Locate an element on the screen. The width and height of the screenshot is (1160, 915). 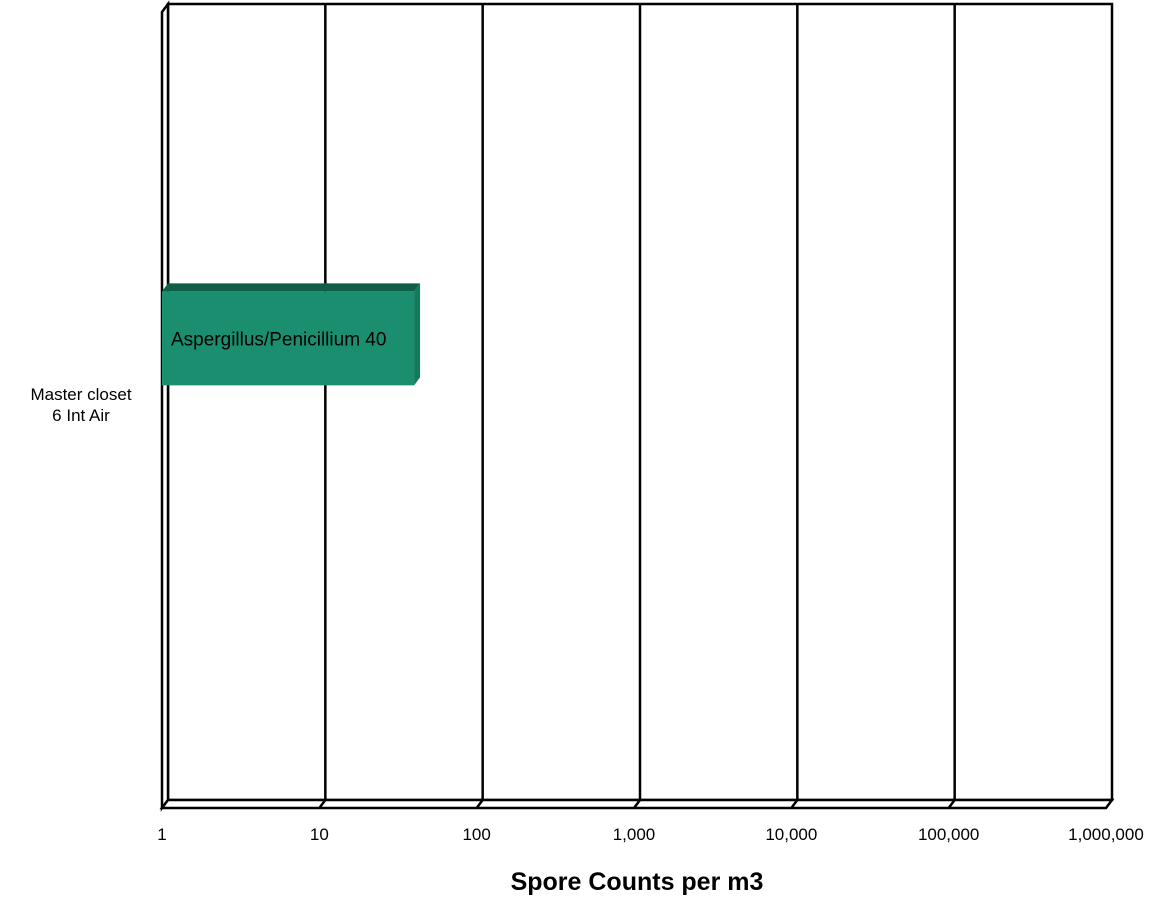
x-tick-label: 10 is located at coordinates (319, 834).